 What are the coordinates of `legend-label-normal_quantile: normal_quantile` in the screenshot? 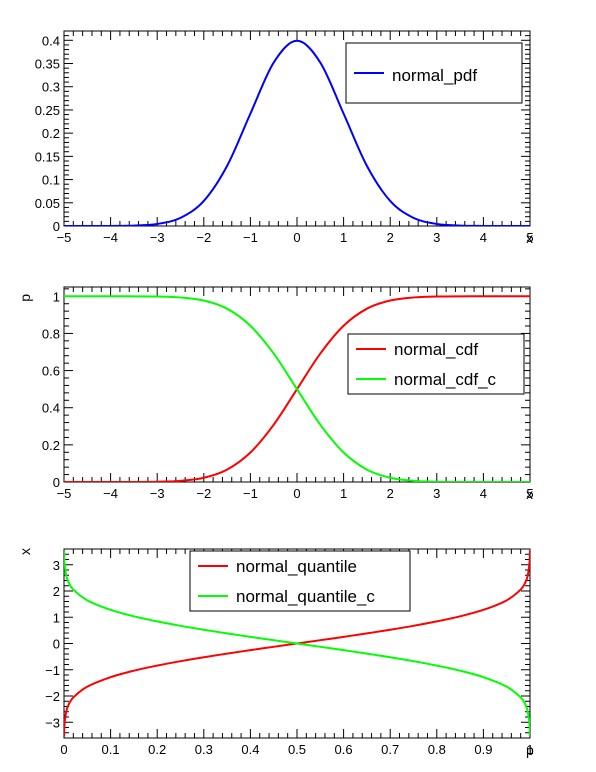 It's located at (296, 566).